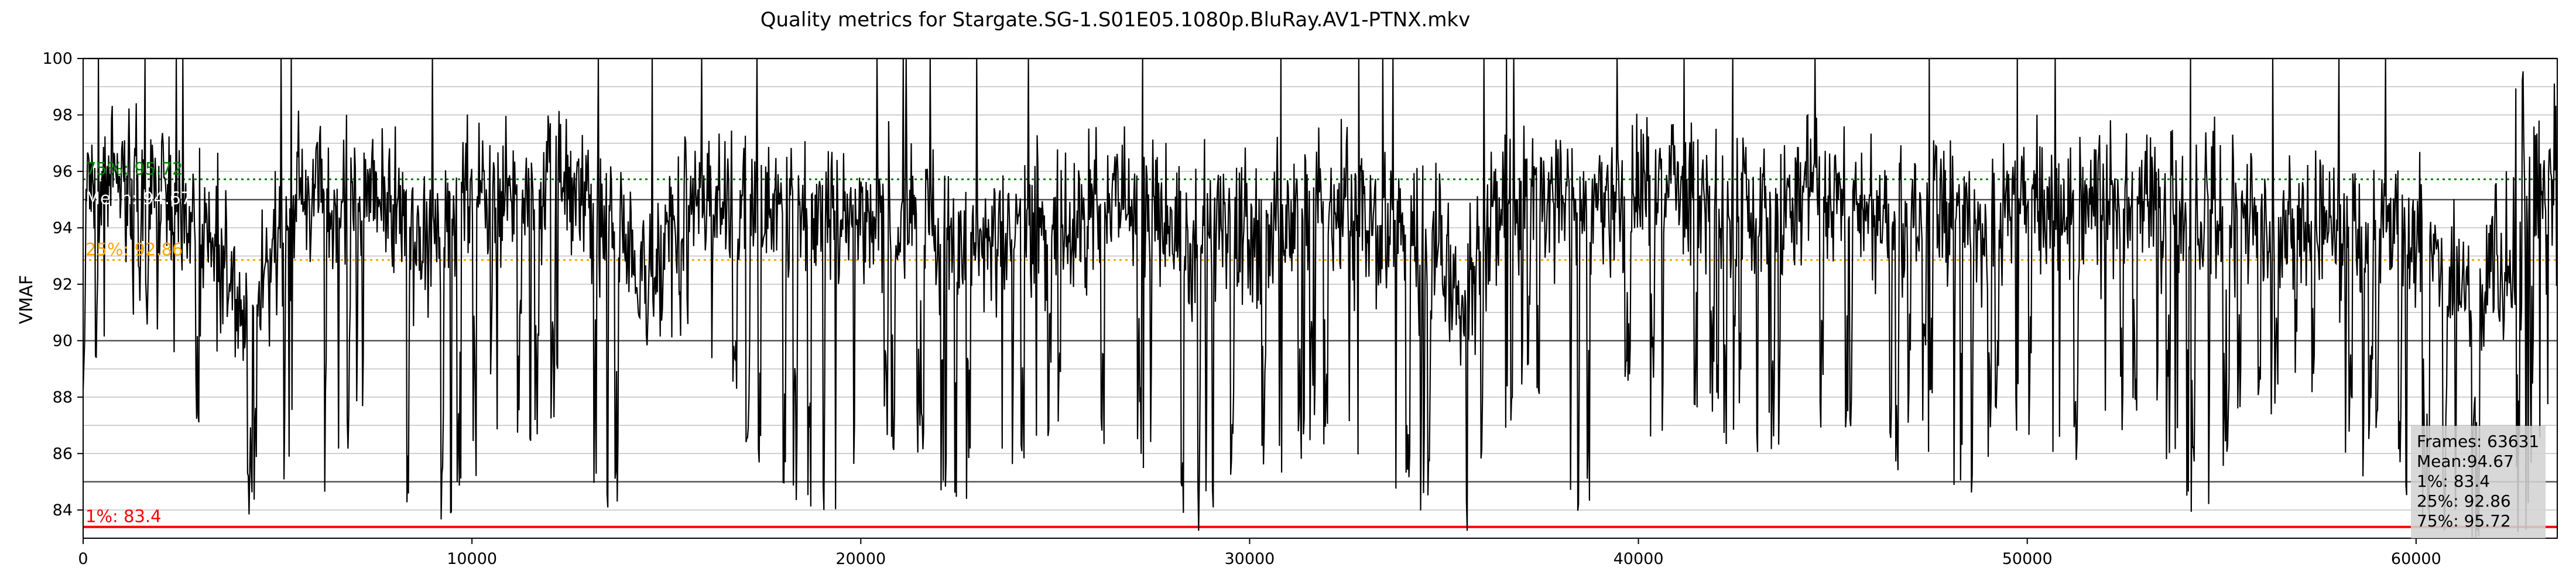  I want to click on y-tick-label: 84, so click(63, 510).